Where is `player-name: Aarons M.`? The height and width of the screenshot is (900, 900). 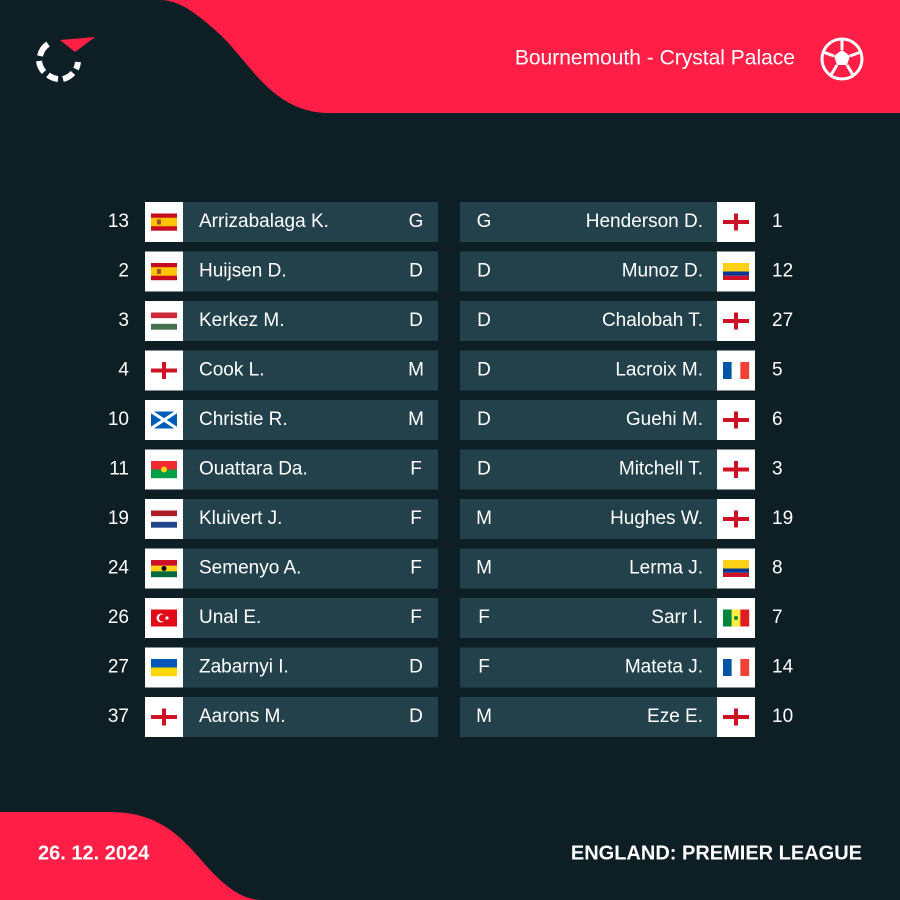
player-name: Aarons M. is located at coordinates (242, 716).